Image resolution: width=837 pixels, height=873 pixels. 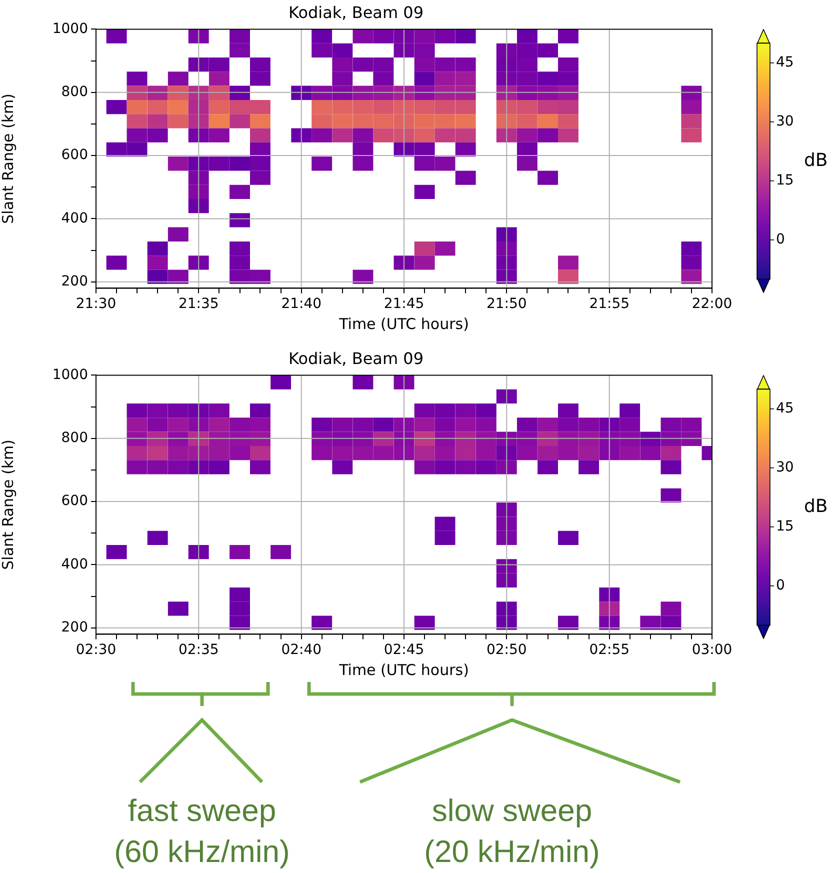 I want to click on text: fast sweep (60 kHz/min), so click(x=202, y=831).